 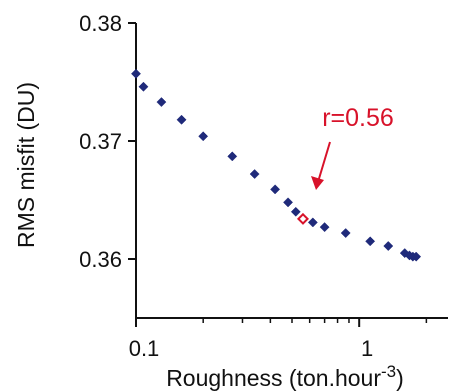 What do you see at coordinates (388, 371) in the screenshot?
I see `x-axis-title-exponent: -3` at bounding box center [388, 371].